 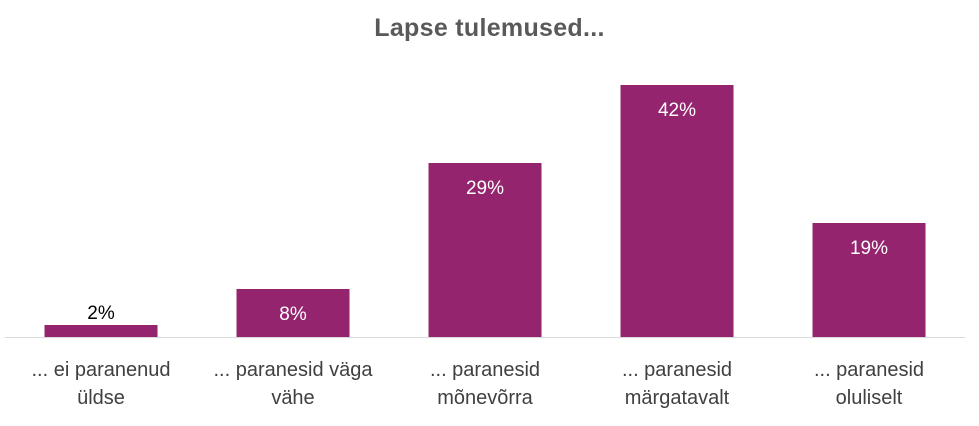 I want to click on category-label-1: ... ei paranenud üldse, so click(x=101, y=384).